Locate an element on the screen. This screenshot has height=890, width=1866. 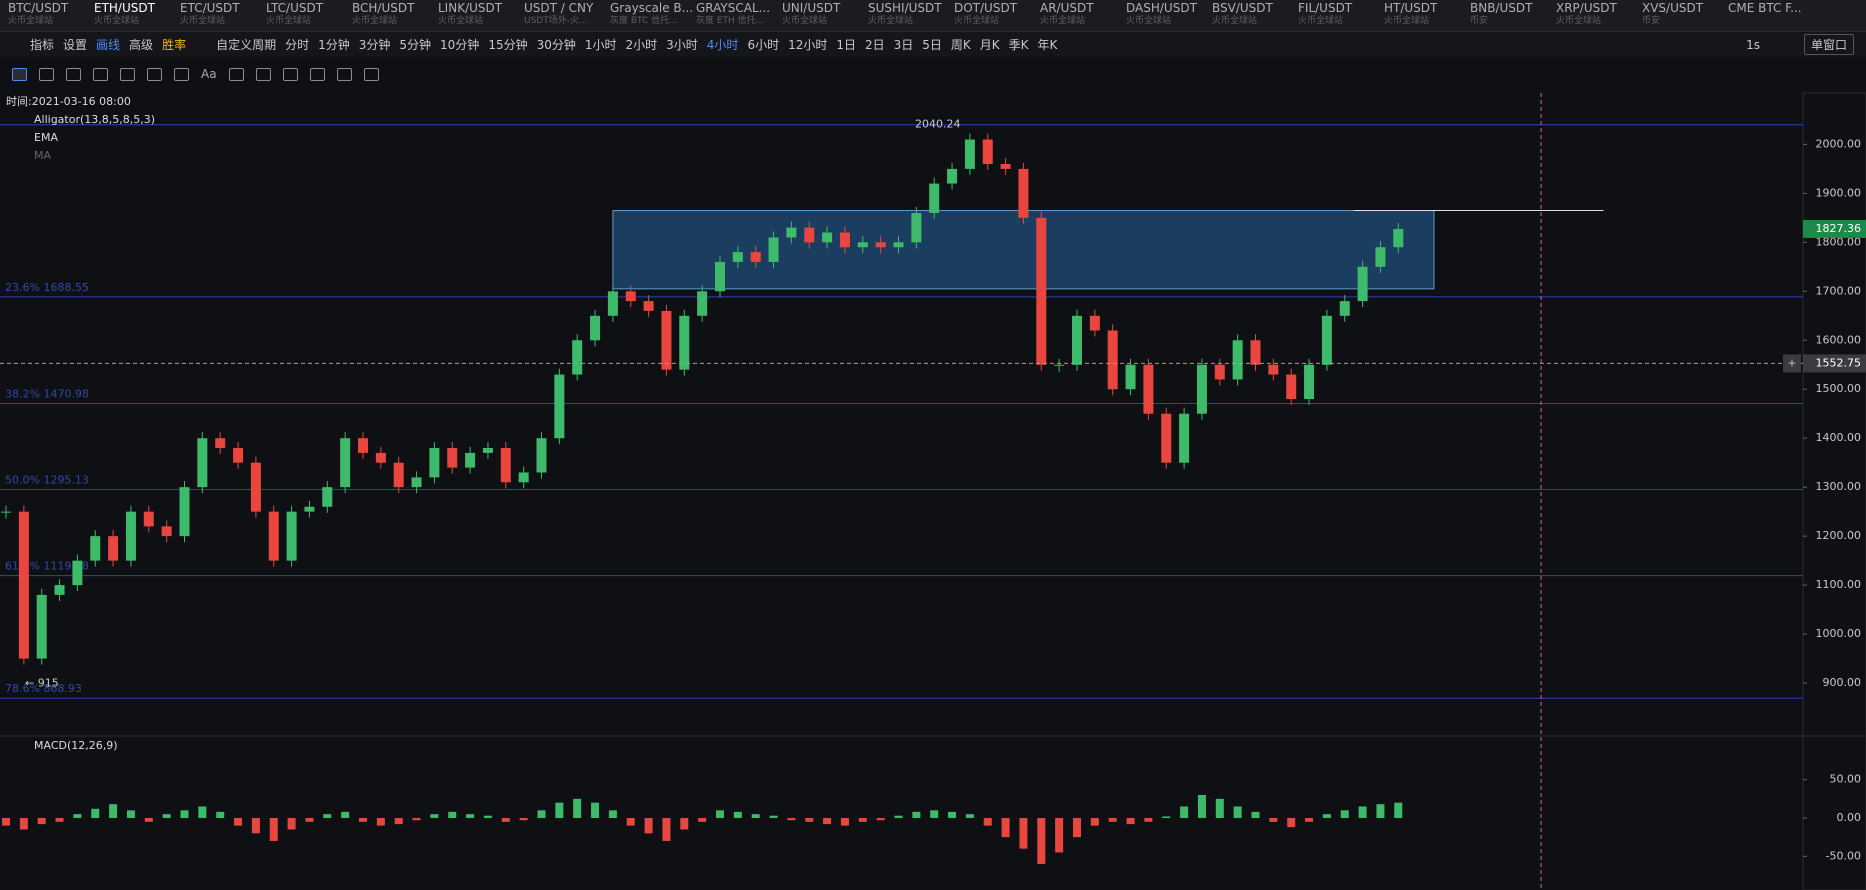
tab-name: BCH/USDT is located at coordinates (383, 8).